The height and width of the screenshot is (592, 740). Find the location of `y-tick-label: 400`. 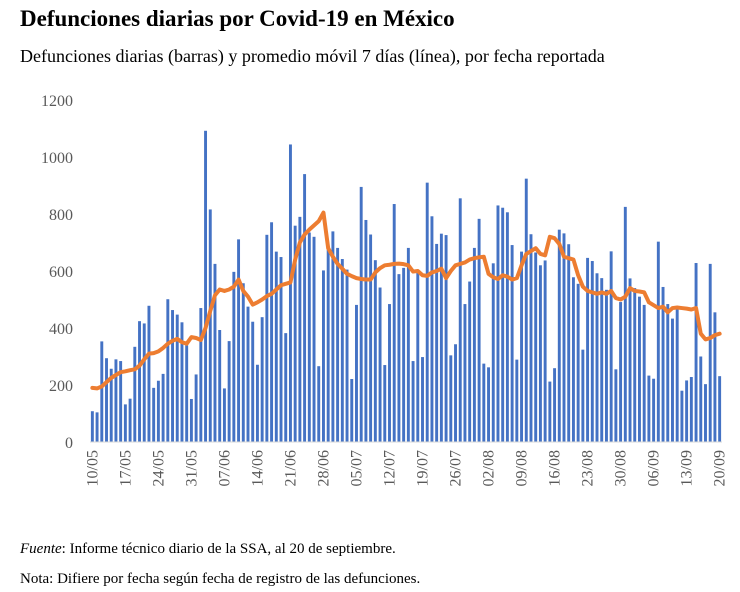

y-tick-label: 400 is located at coordinates (61, 329).